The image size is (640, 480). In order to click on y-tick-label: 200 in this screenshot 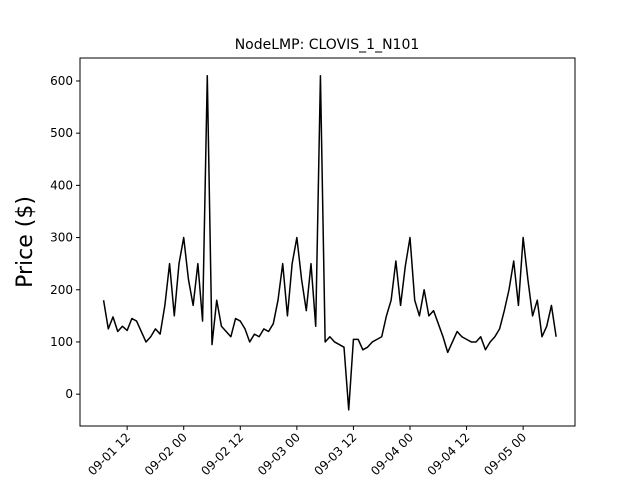, I will do `click(61, 290)`.